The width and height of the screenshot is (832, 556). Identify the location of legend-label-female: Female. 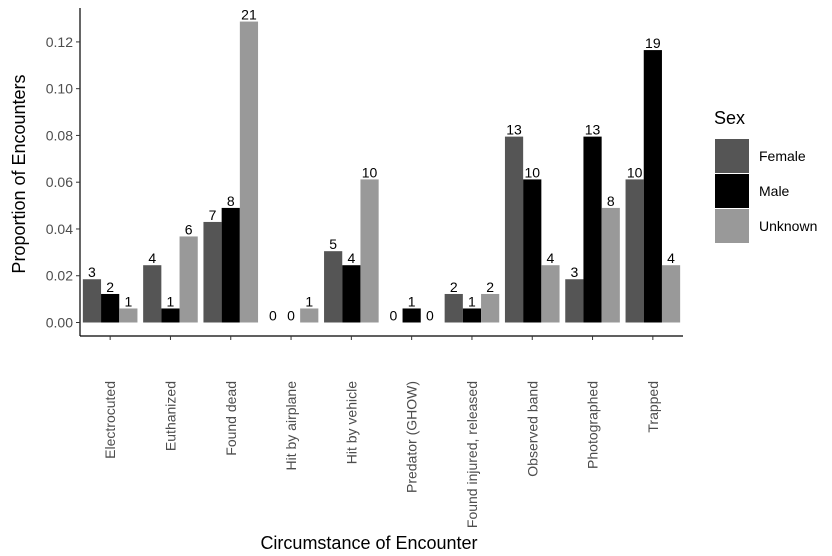
(782, 156).